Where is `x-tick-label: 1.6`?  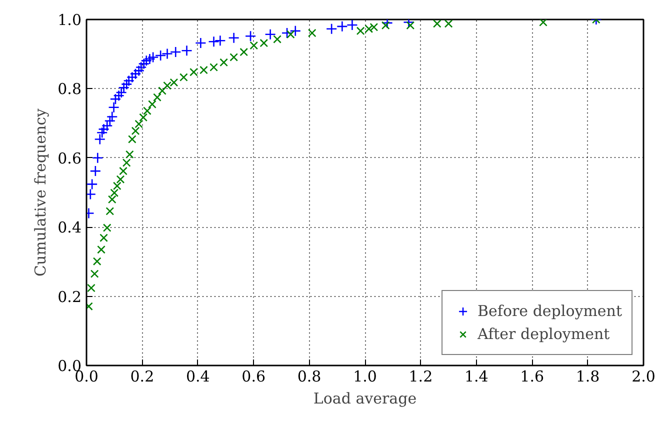
x-tick-label: 1.6 is located at coordinates (532, 377).